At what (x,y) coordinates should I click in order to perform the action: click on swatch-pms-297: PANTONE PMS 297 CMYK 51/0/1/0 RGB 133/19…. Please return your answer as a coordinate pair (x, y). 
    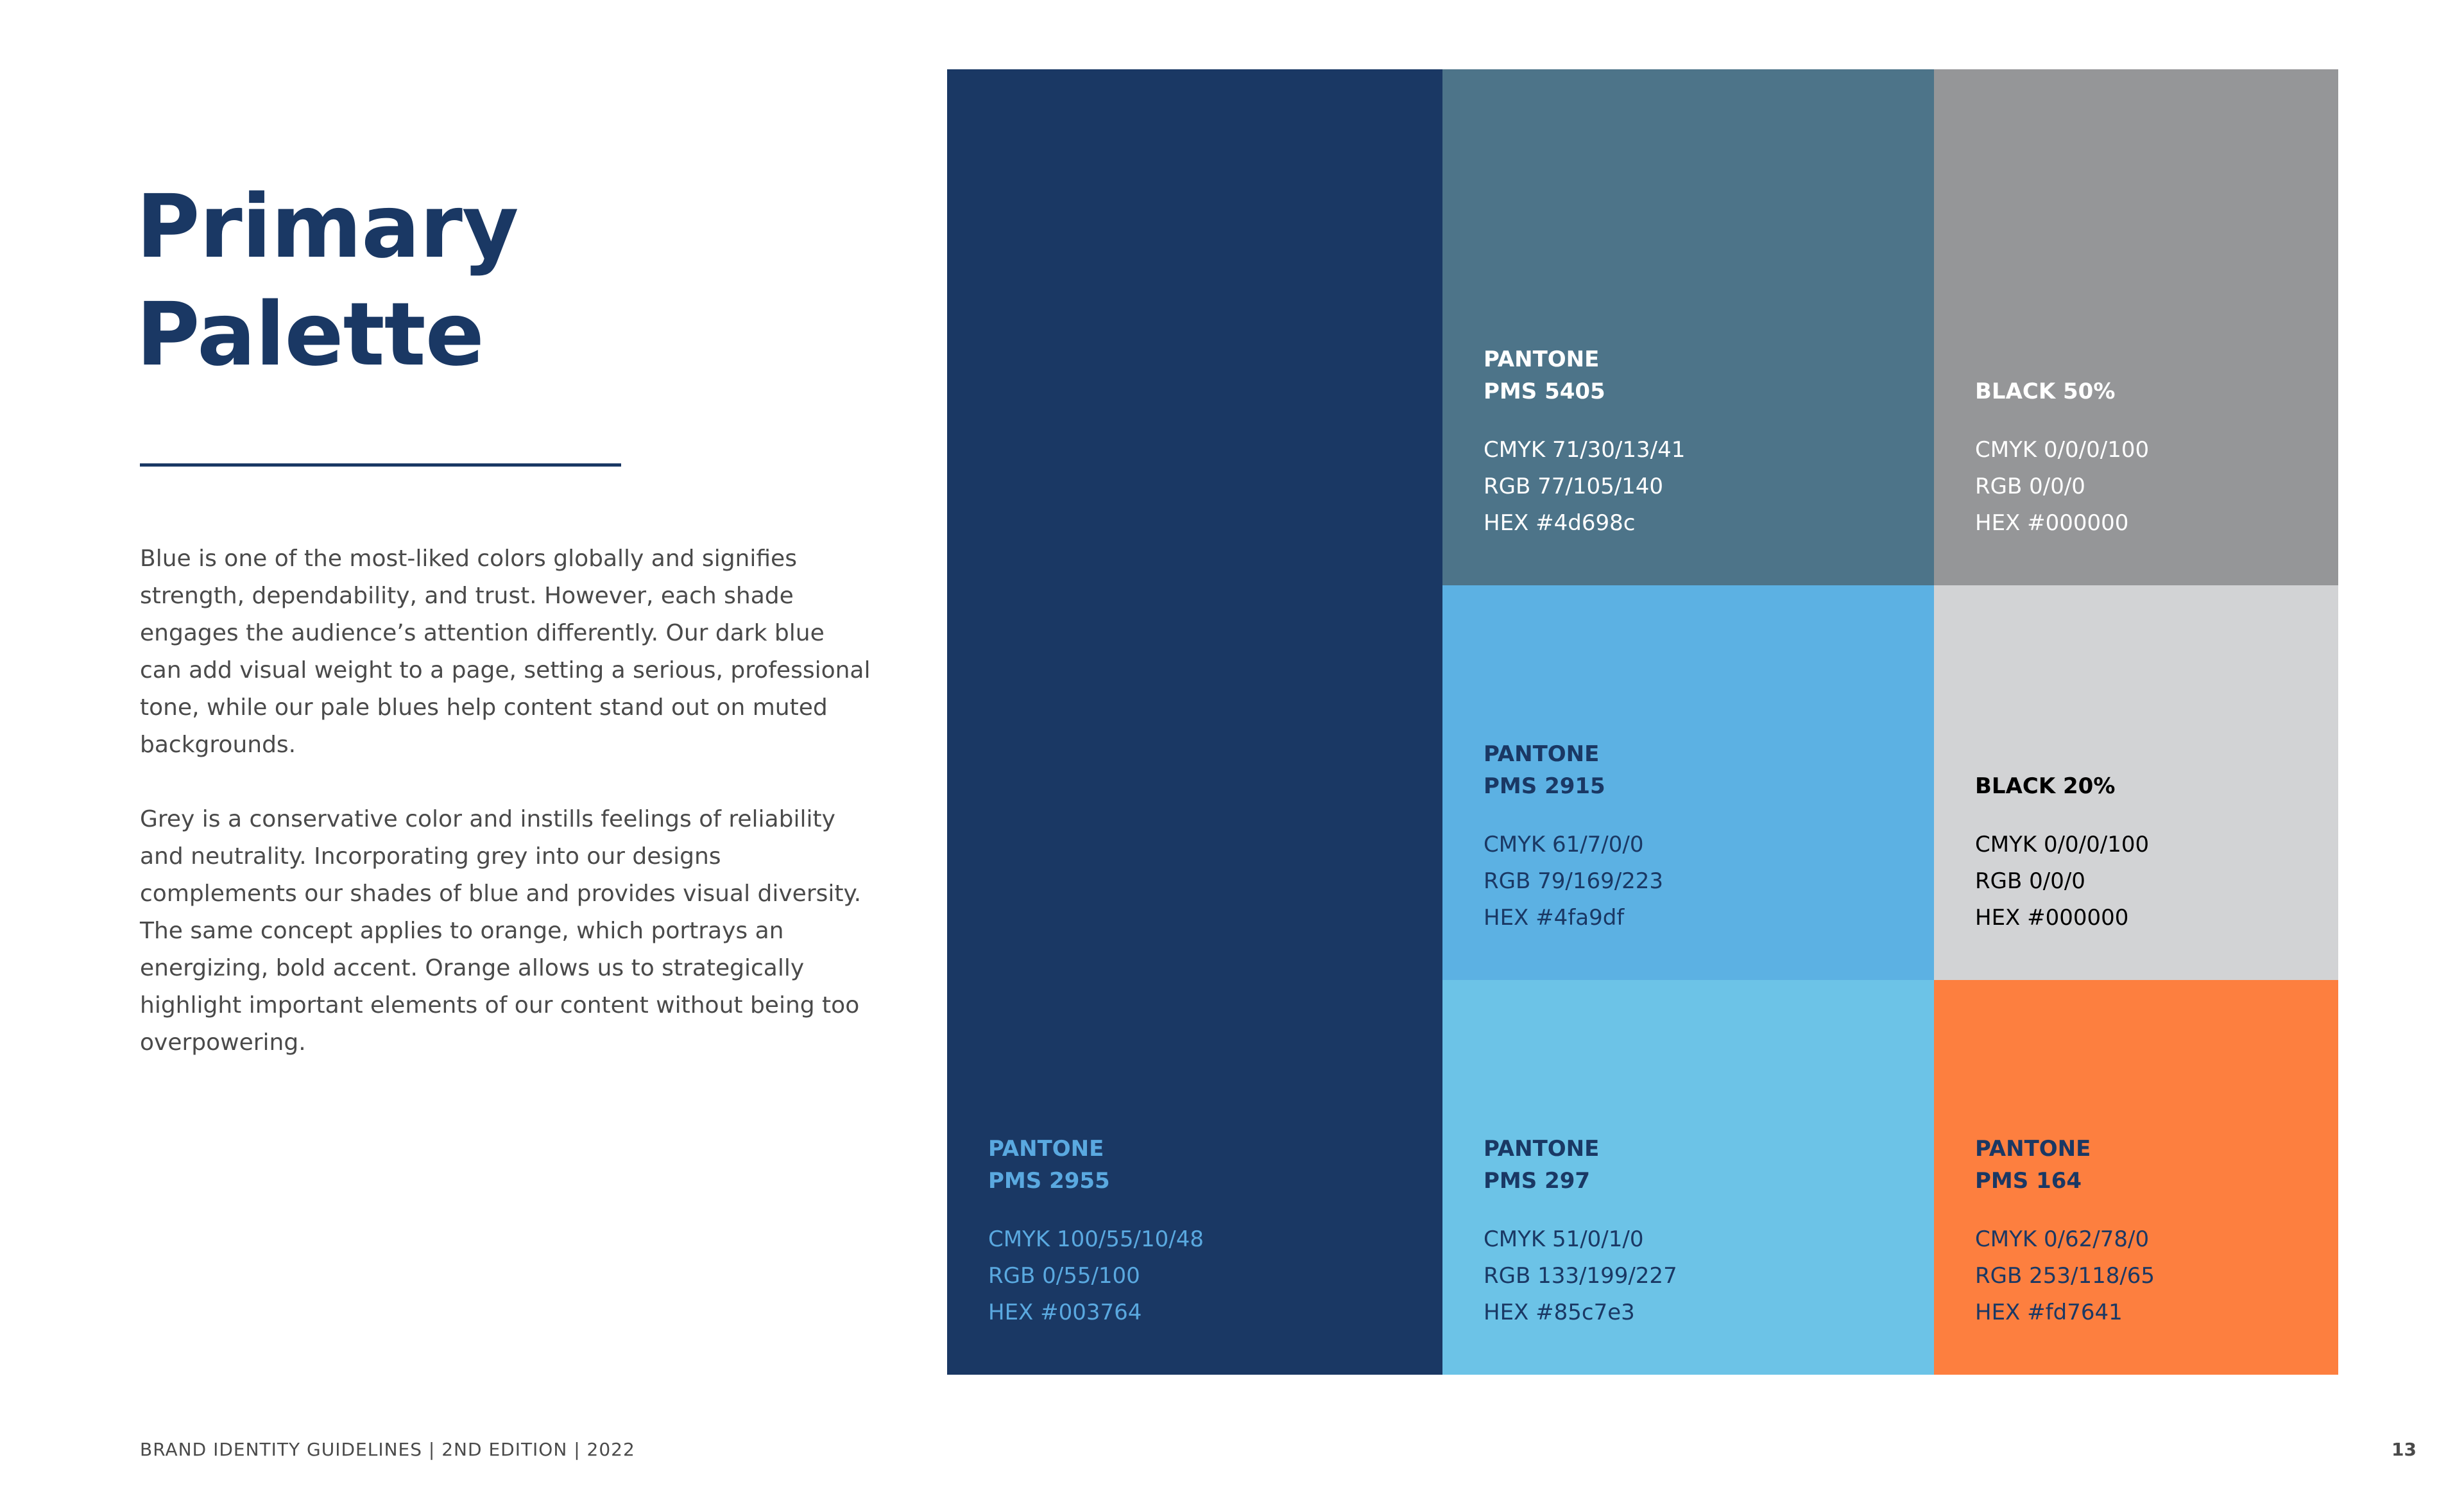
    Looking at the image, I should click on (1688, 1177).